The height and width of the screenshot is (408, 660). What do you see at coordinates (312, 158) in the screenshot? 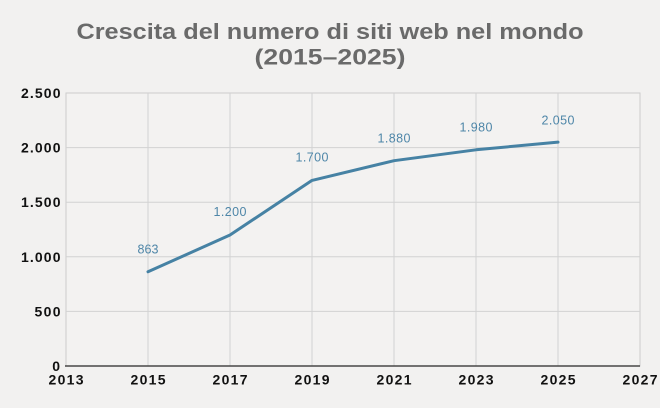
I see `svg-text: 1.700` at bounding box center [312, 158].